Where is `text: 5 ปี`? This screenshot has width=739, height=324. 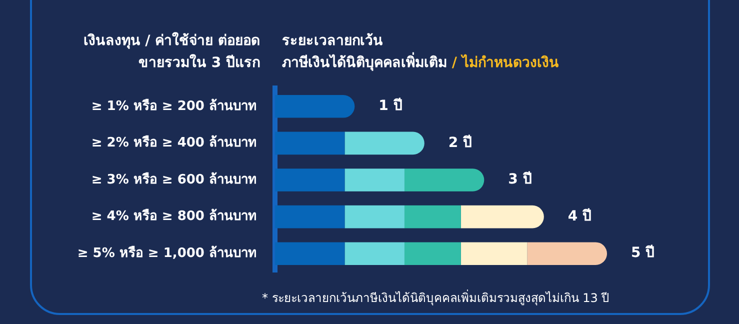 text: 5 ปี is located at coordinates (643, 253).